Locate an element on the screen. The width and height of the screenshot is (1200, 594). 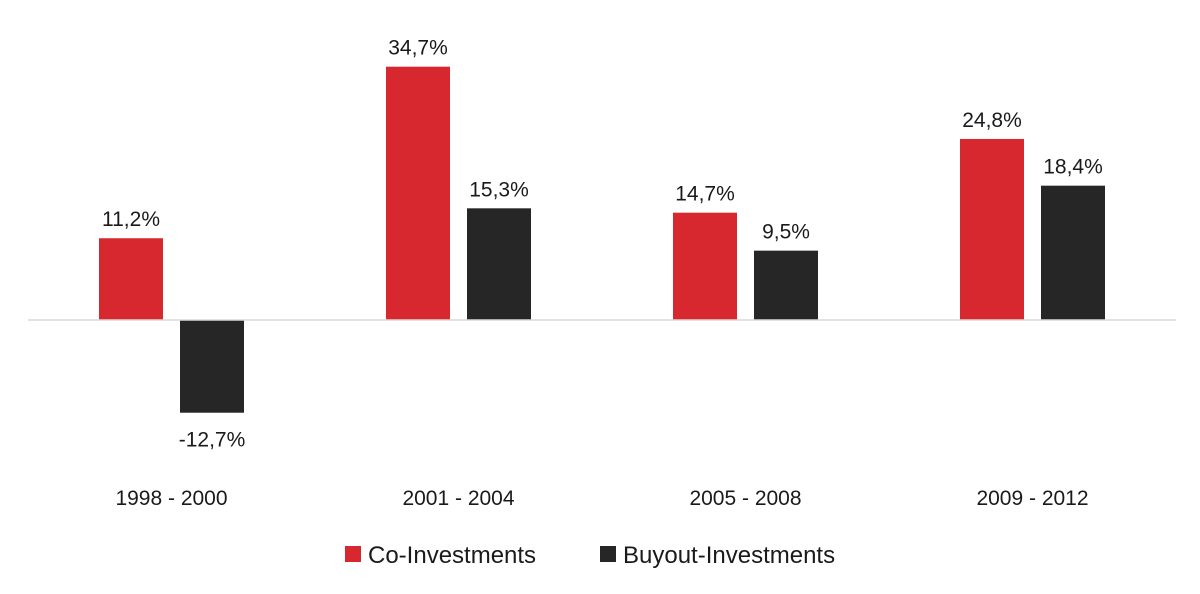
legend-swatch-co-investments is located at coordinates (353, 554).